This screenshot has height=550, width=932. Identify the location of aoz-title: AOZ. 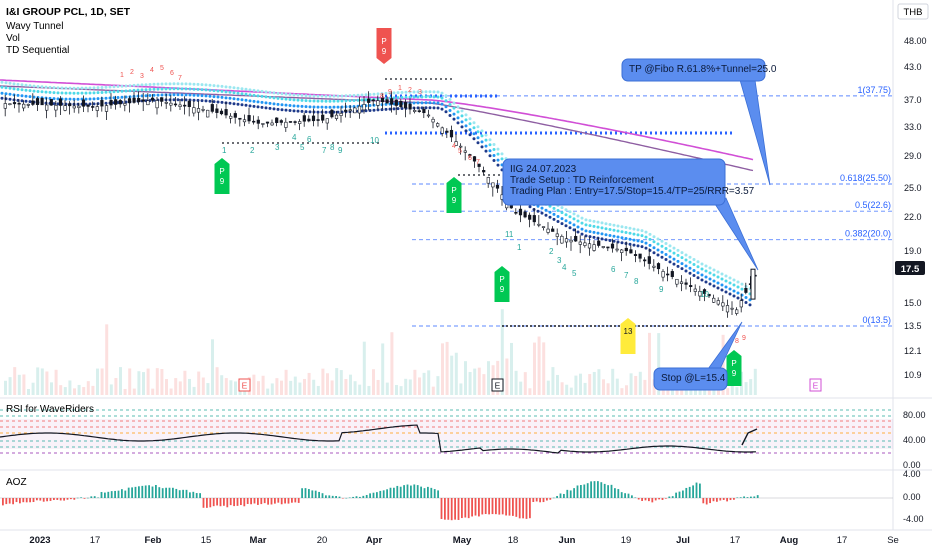
(16, 482).